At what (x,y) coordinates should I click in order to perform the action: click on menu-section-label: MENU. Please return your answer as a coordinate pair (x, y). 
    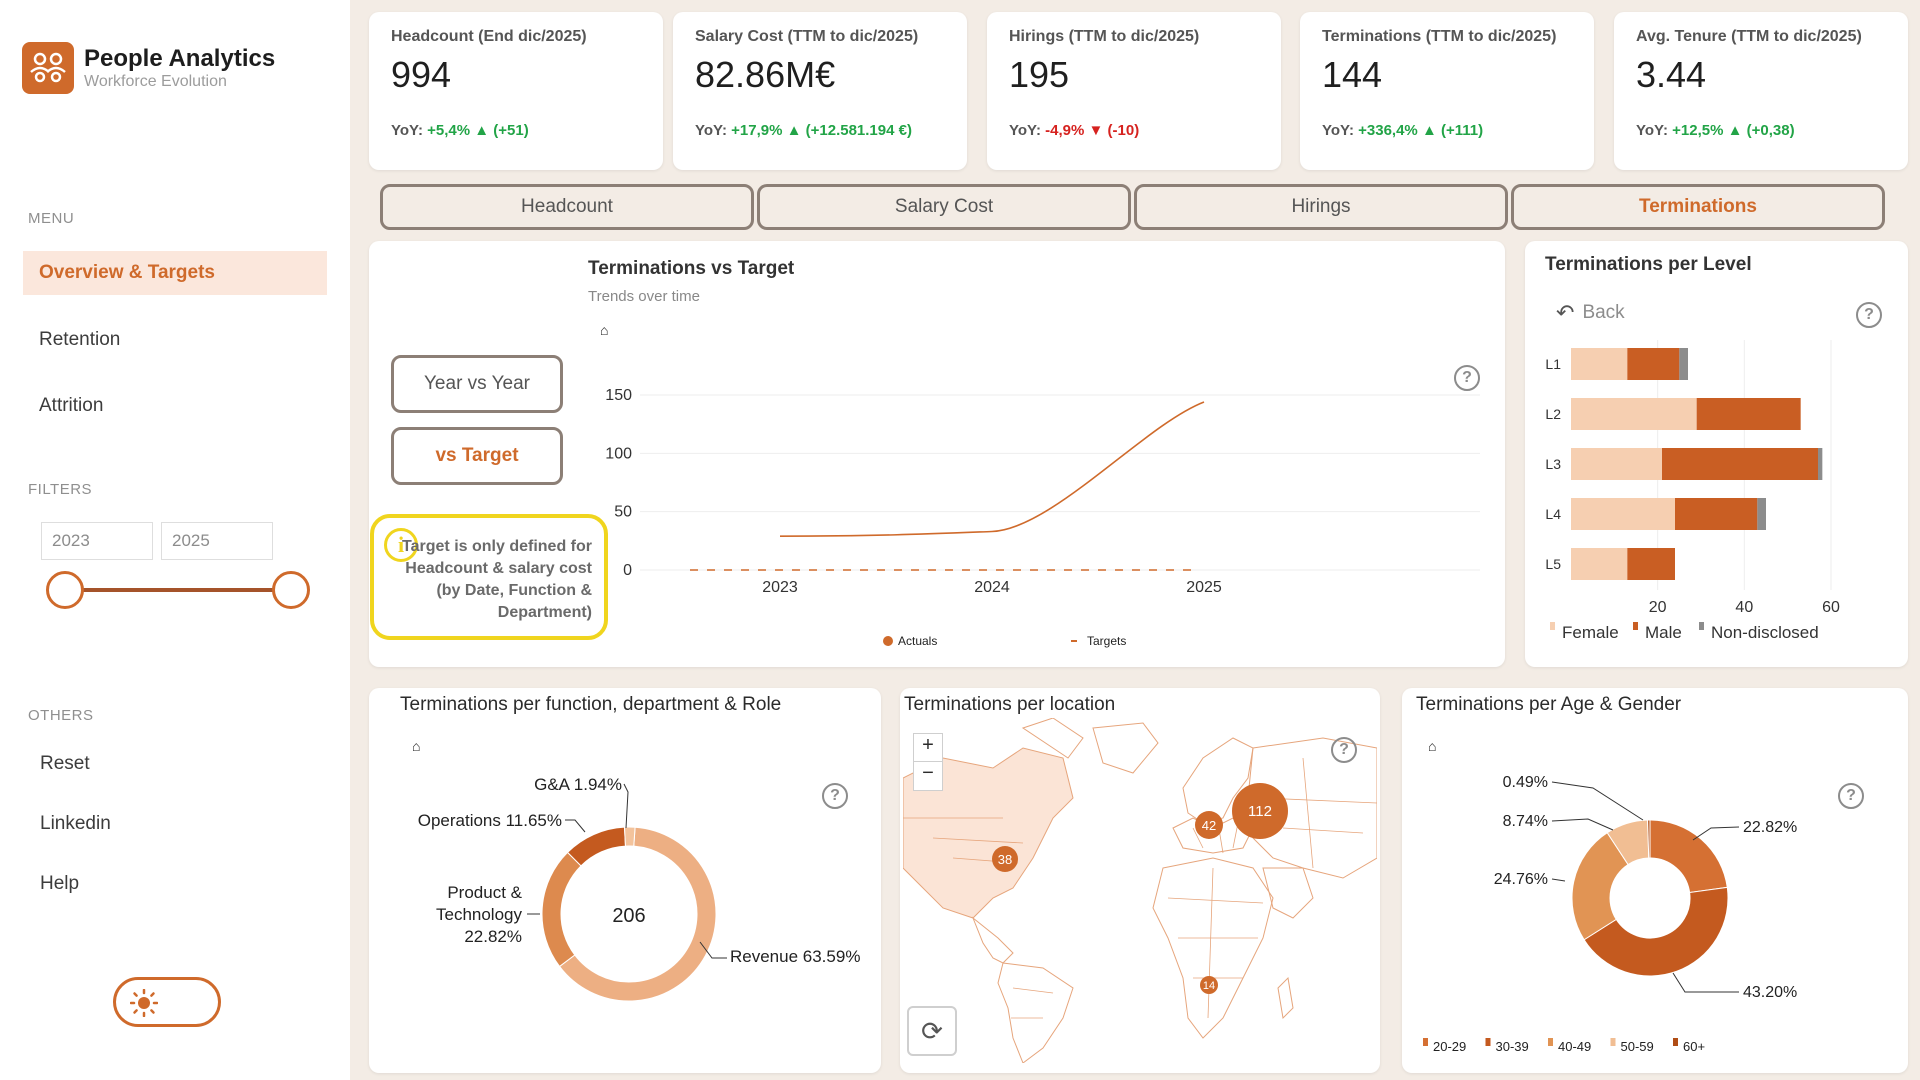
    Looking at the image, I should click on (51, 218).